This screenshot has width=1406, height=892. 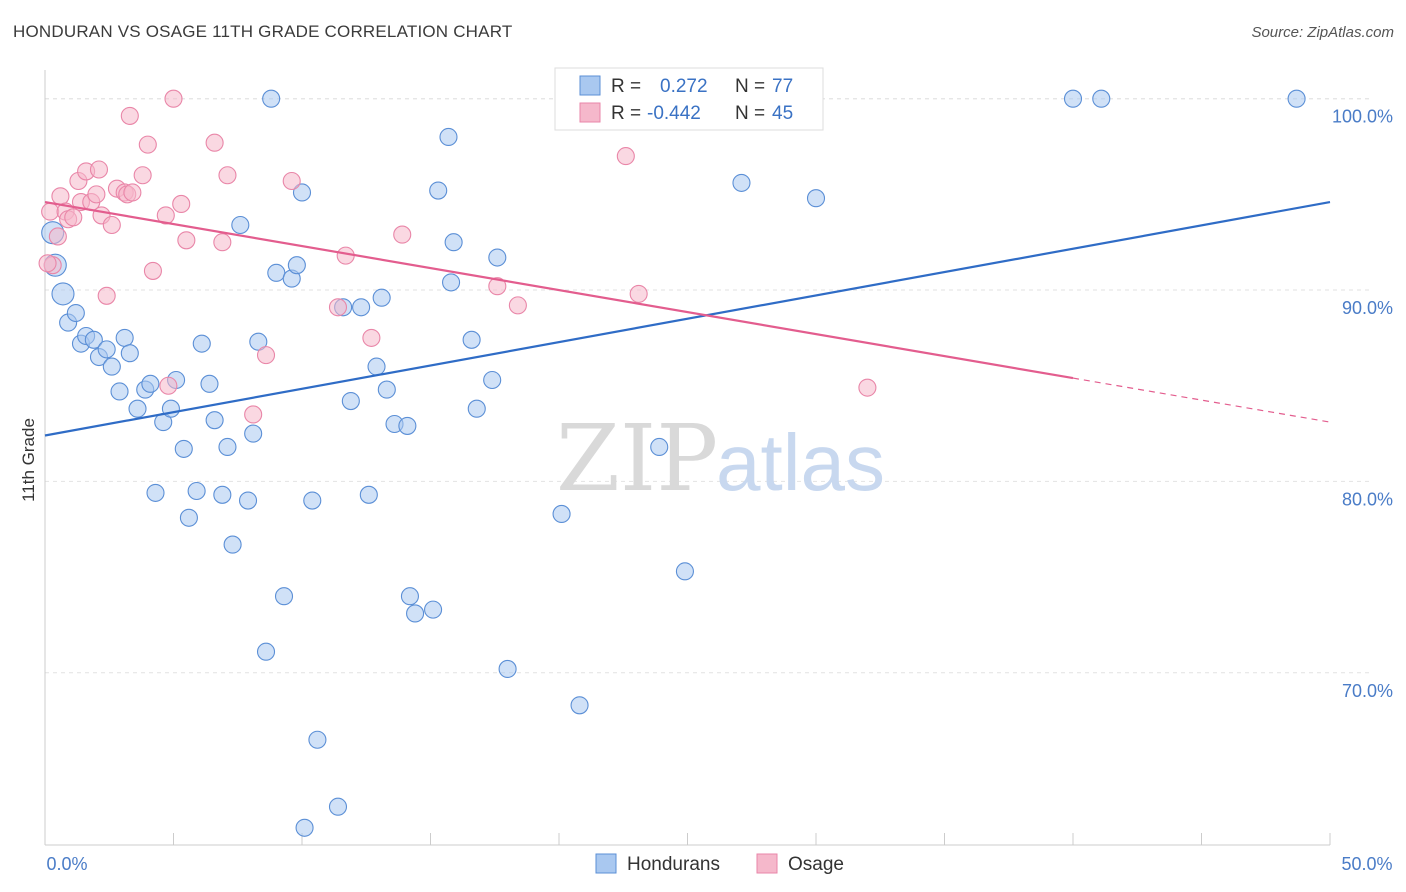 What do you see at coordinates (606, 863) in the screenshot?
I see `legend-hondurans-swatch` at bounding box center [606, 863].